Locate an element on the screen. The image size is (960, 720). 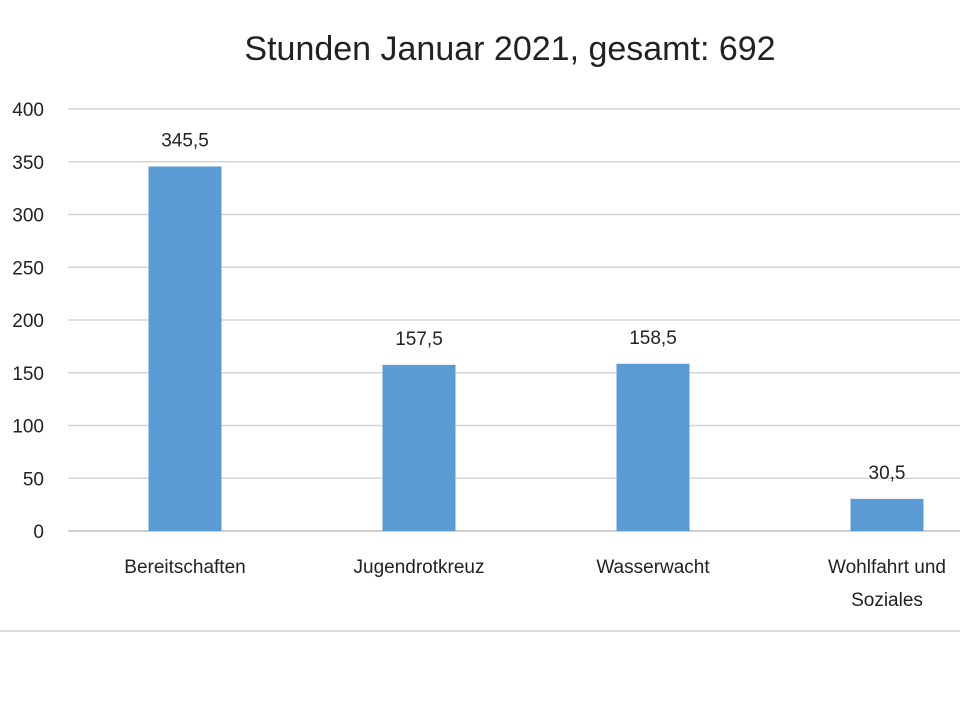
x-category-label: Jugendrotkreuz is located at coordinates (419, 567).